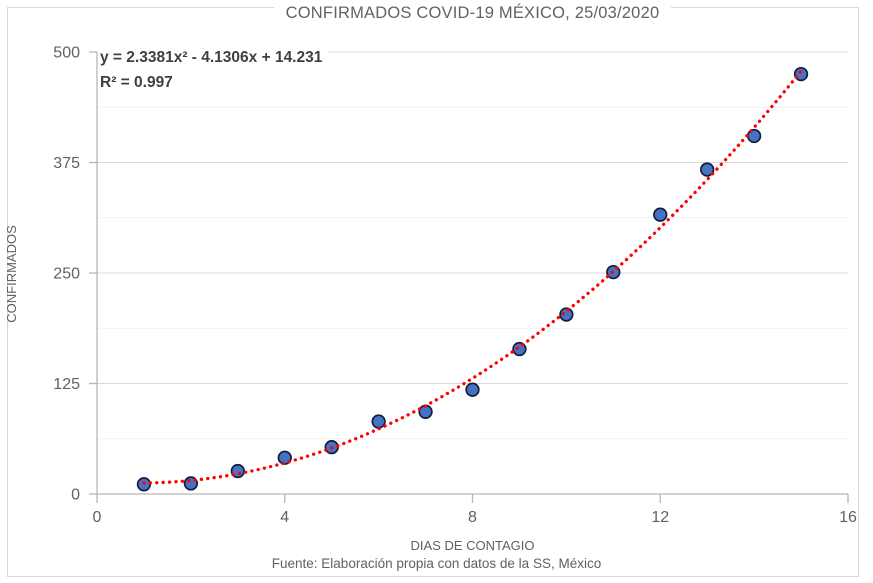 The image size is (873, 583). I want to click on y-tick-label: 250, so click(66, 274).